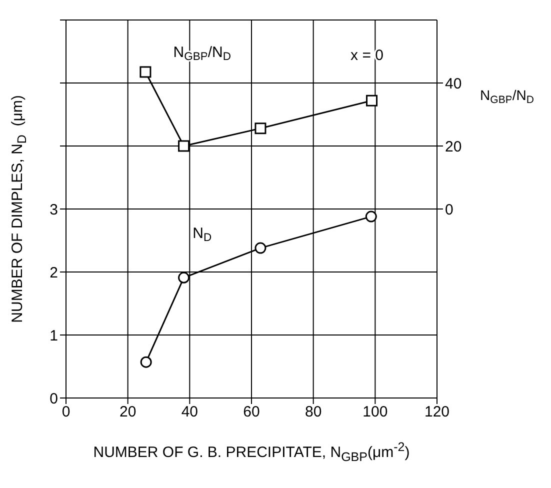 This screenshot has width=551, height=488. What do you see at coordinates (54, 209) in the screenshot?
I see `y-tick-label: 3` at bounding box center [54, 209].